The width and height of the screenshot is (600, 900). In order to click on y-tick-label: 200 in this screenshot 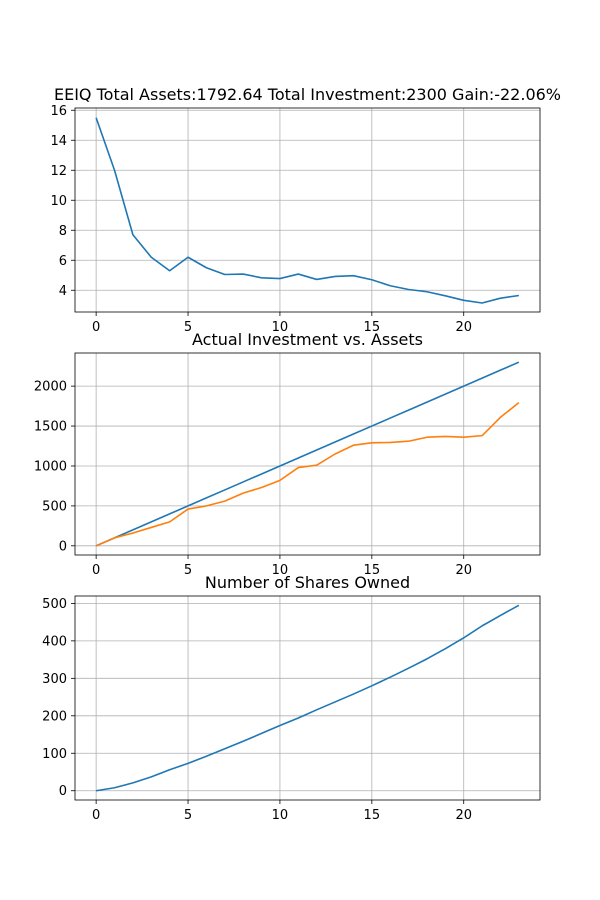, I will do `click(54, 716)`.